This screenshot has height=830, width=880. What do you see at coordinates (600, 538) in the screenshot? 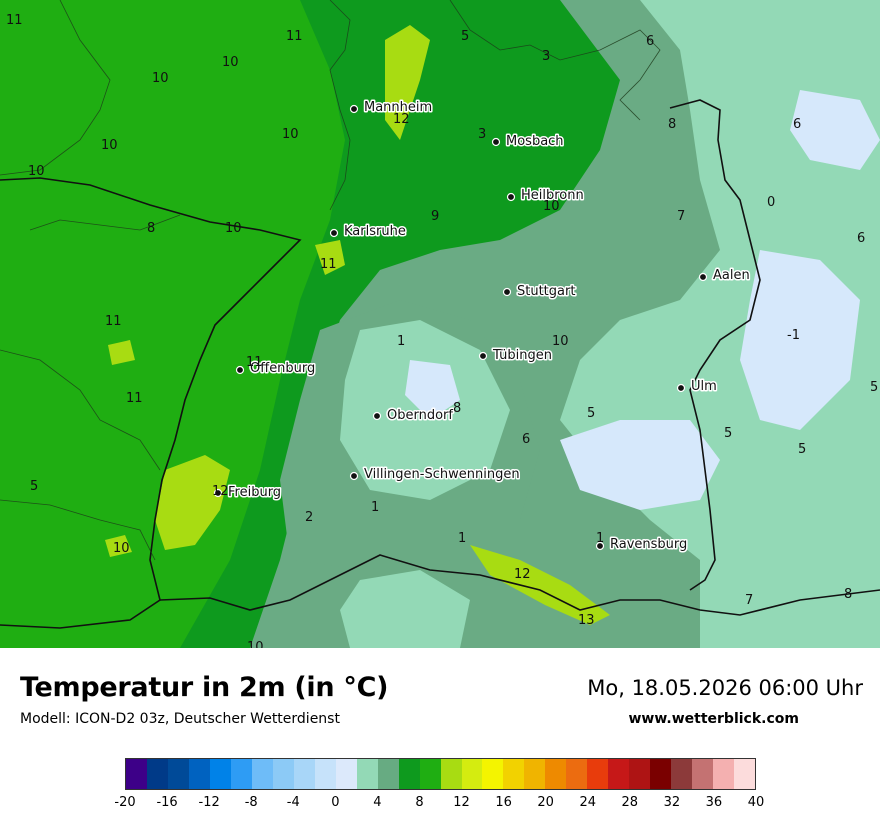
I see `isotherm-label: 1` at bounding box center [600, 538].